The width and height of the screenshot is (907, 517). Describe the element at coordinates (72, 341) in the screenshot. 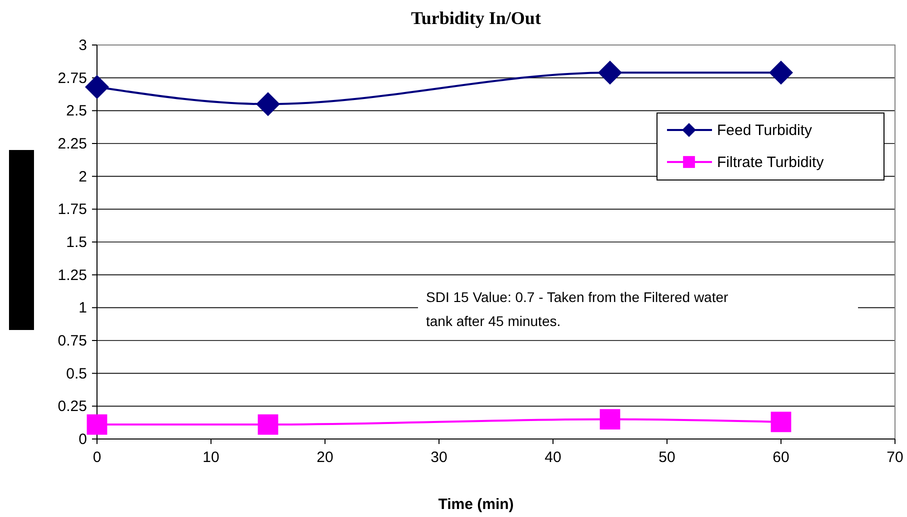

I see `y-tick-label: 0.75` at that location.